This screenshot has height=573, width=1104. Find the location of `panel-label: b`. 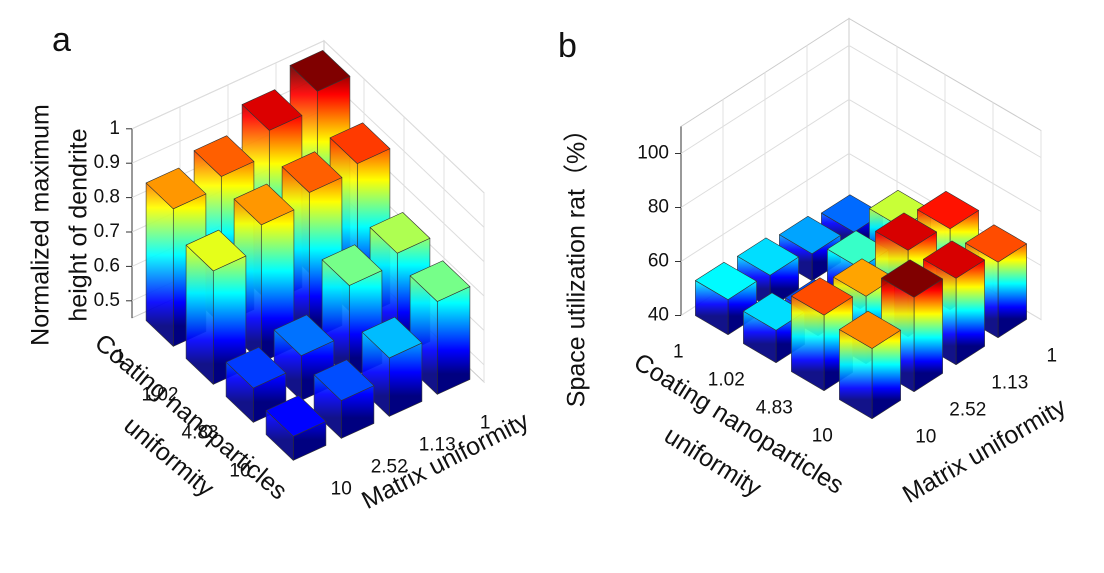

panel-label: b is located at coordinates (567, 46).